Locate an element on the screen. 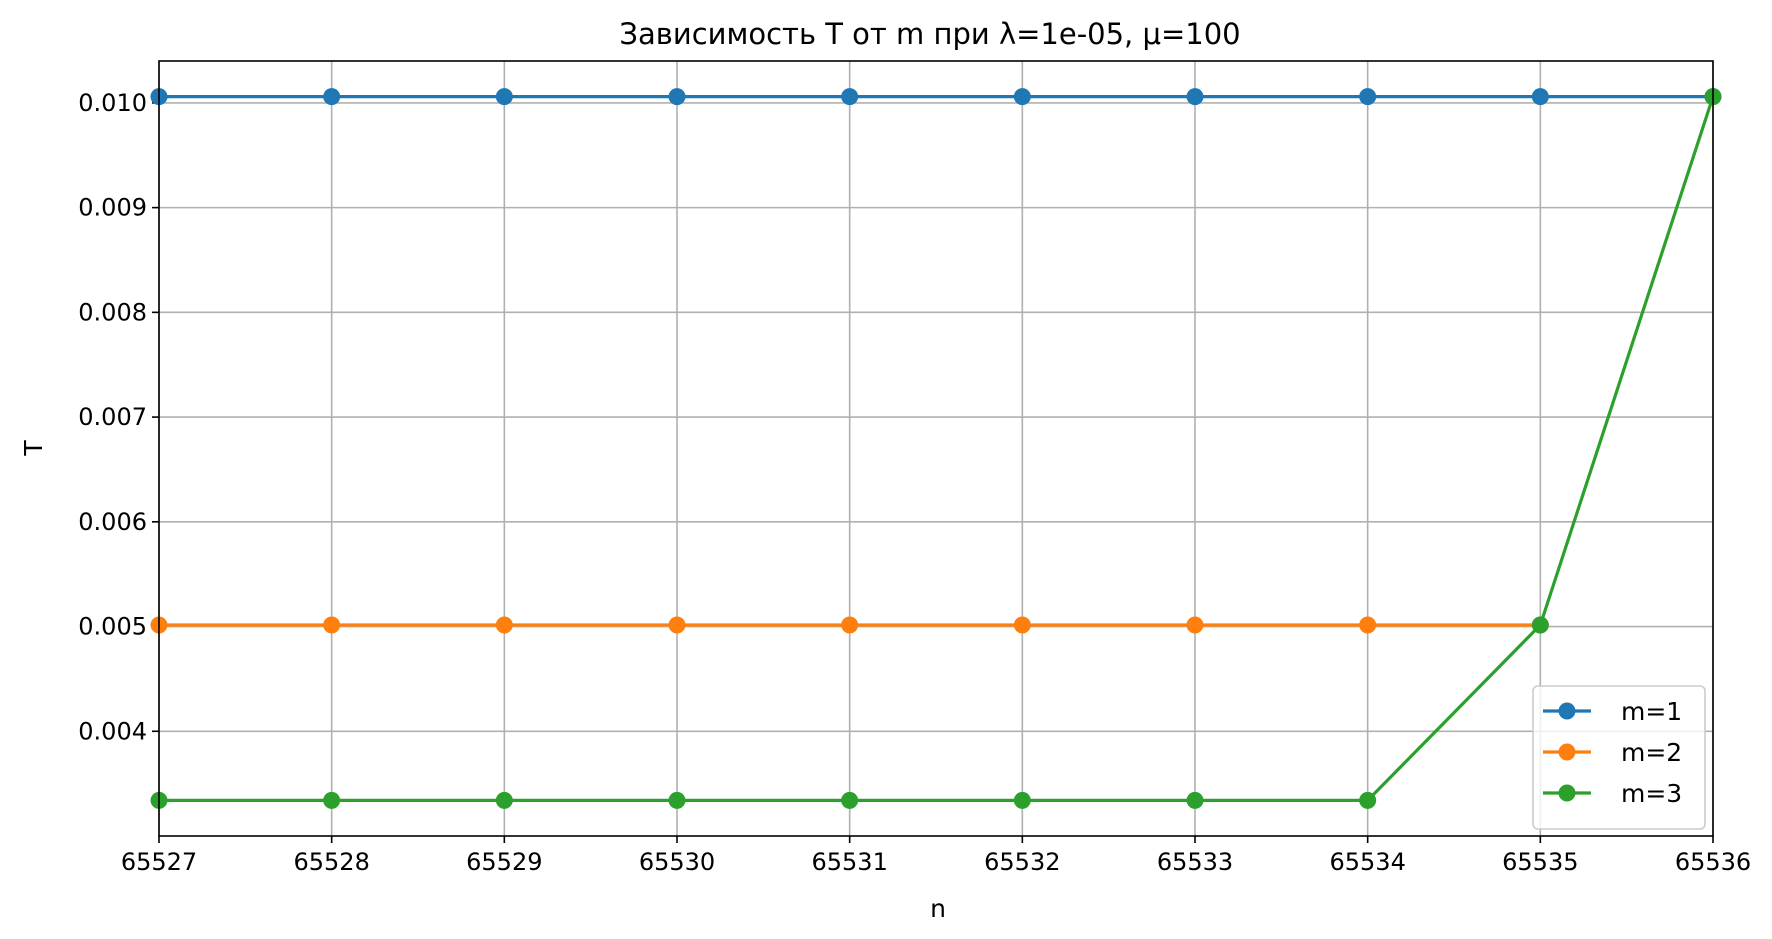 Image resolution: width=1772 pixels, height=939 pixels. x-tick-label: 65528 is located at coordinates (331, 862).